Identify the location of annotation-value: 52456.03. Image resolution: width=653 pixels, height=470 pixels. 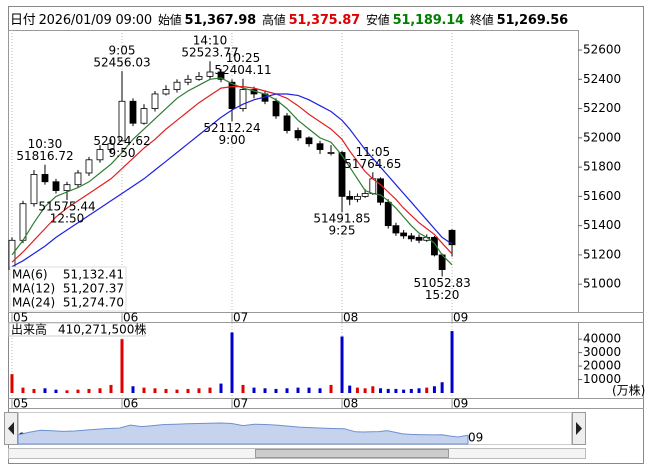
(121, 63).